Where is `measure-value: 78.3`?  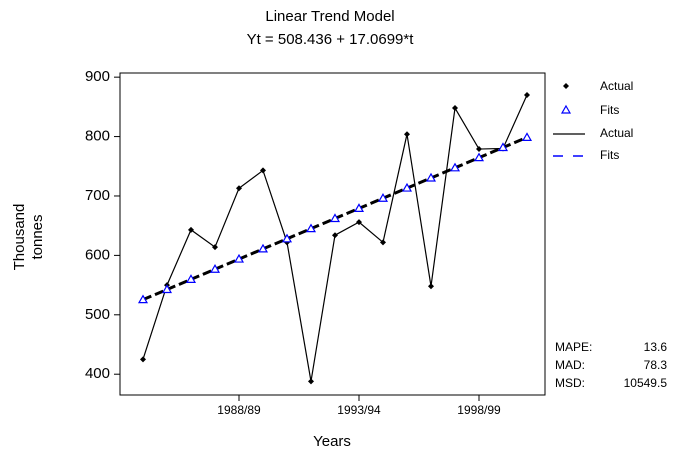 measure-value: 78.3 is located at coordinates (656, 365).